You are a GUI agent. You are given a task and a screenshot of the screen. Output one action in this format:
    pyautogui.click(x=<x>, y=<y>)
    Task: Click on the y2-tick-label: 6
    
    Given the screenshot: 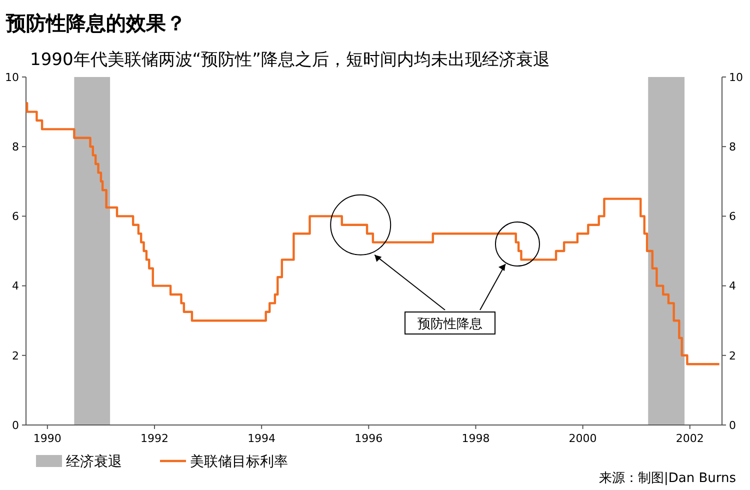 What is the action you would take?
    pyautogui.click(x=732, y=217)
    